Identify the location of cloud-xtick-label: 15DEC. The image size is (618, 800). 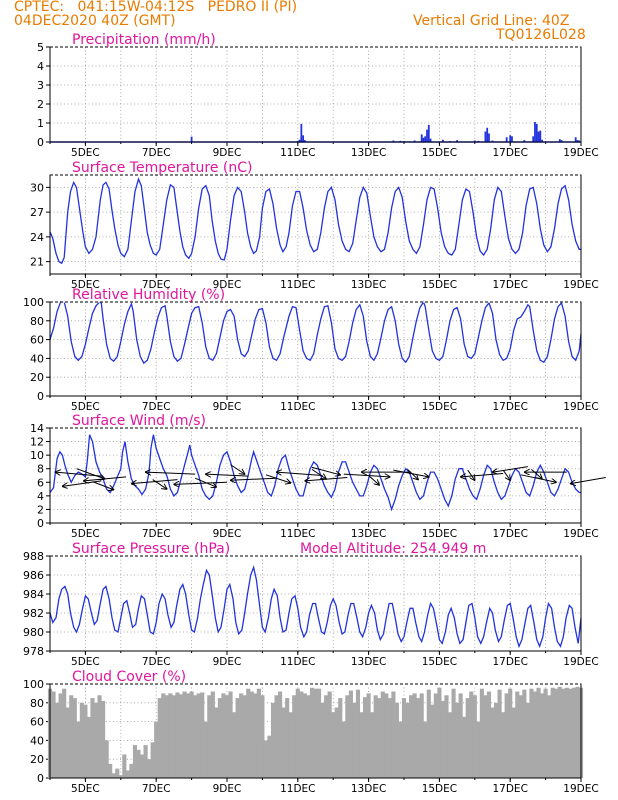
(439, 789).